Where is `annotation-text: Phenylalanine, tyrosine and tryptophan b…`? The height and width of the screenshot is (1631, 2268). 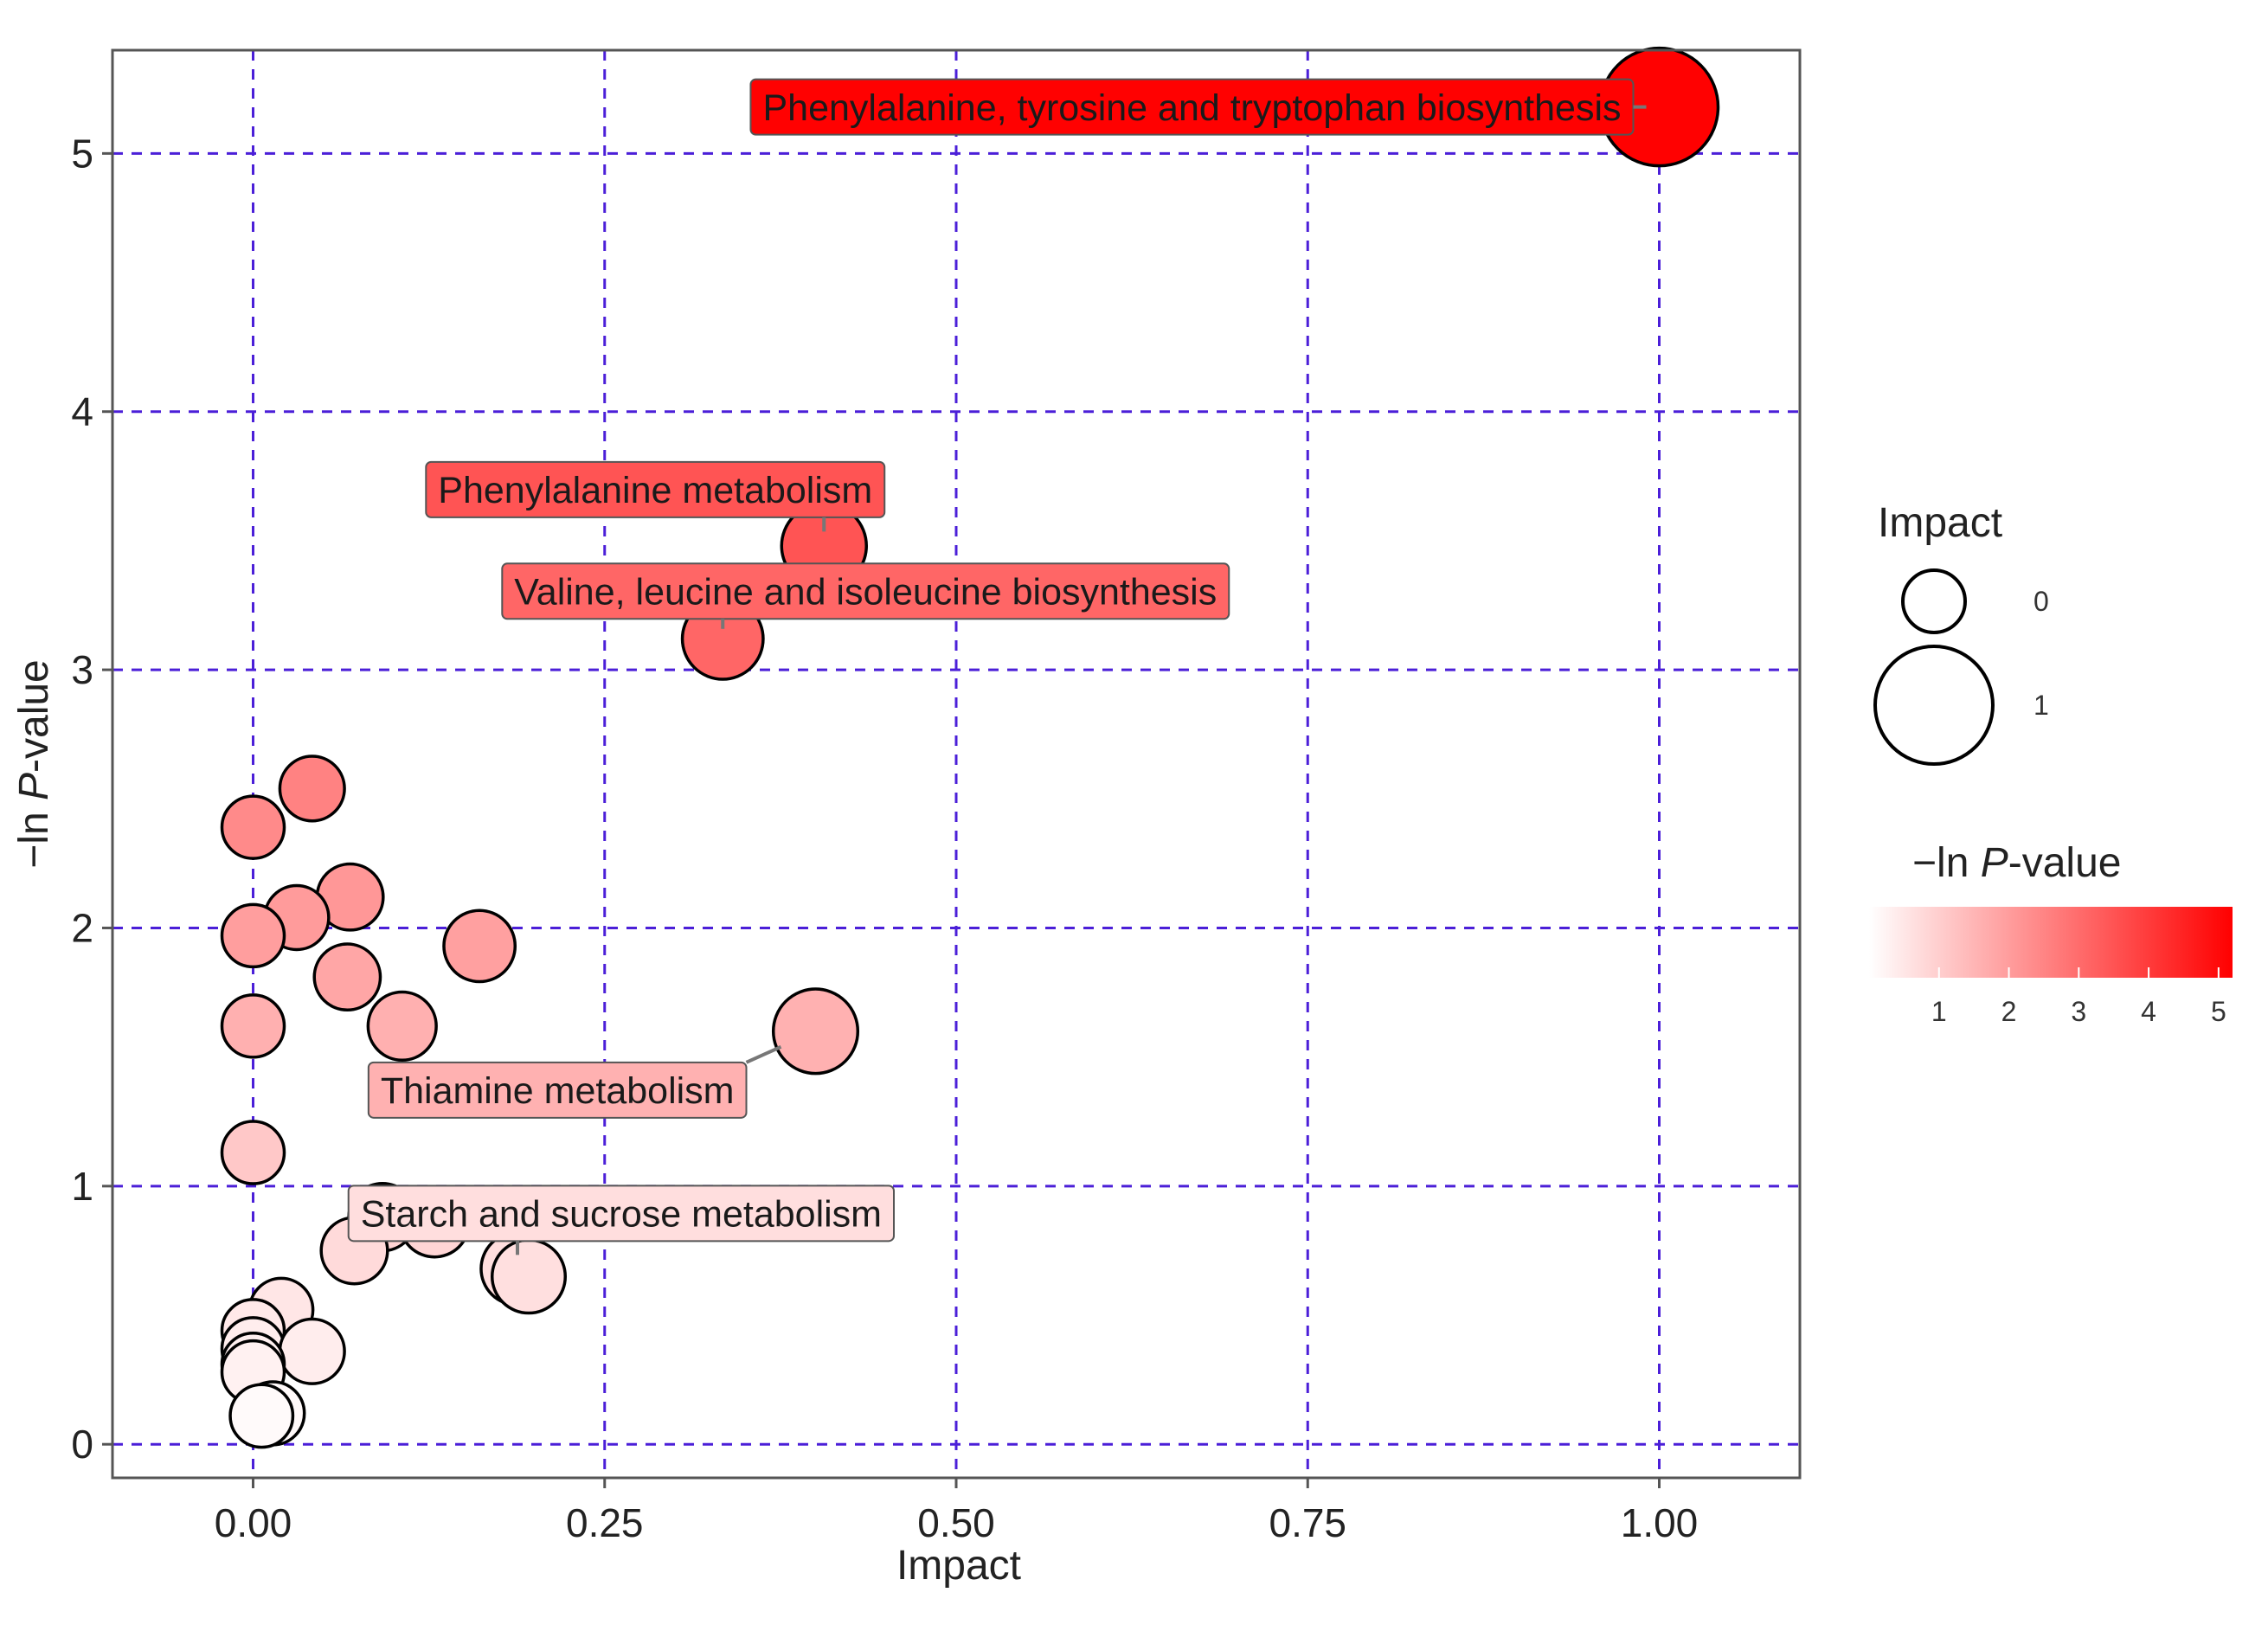
annotation-text: Phenylalanine, tyrosine and tryptophan b… is located at coordinates (1192, 108).